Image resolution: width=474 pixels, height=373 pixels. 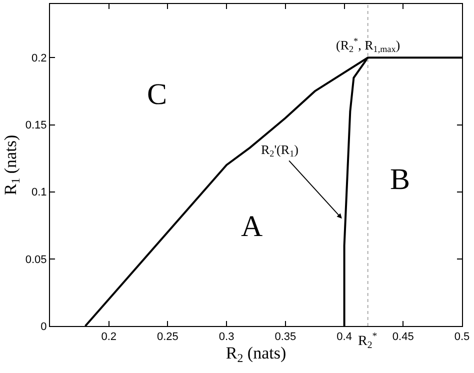 I want to click on x-axis-title: R$_{2}$ (nats), so click(x=256, y=355).